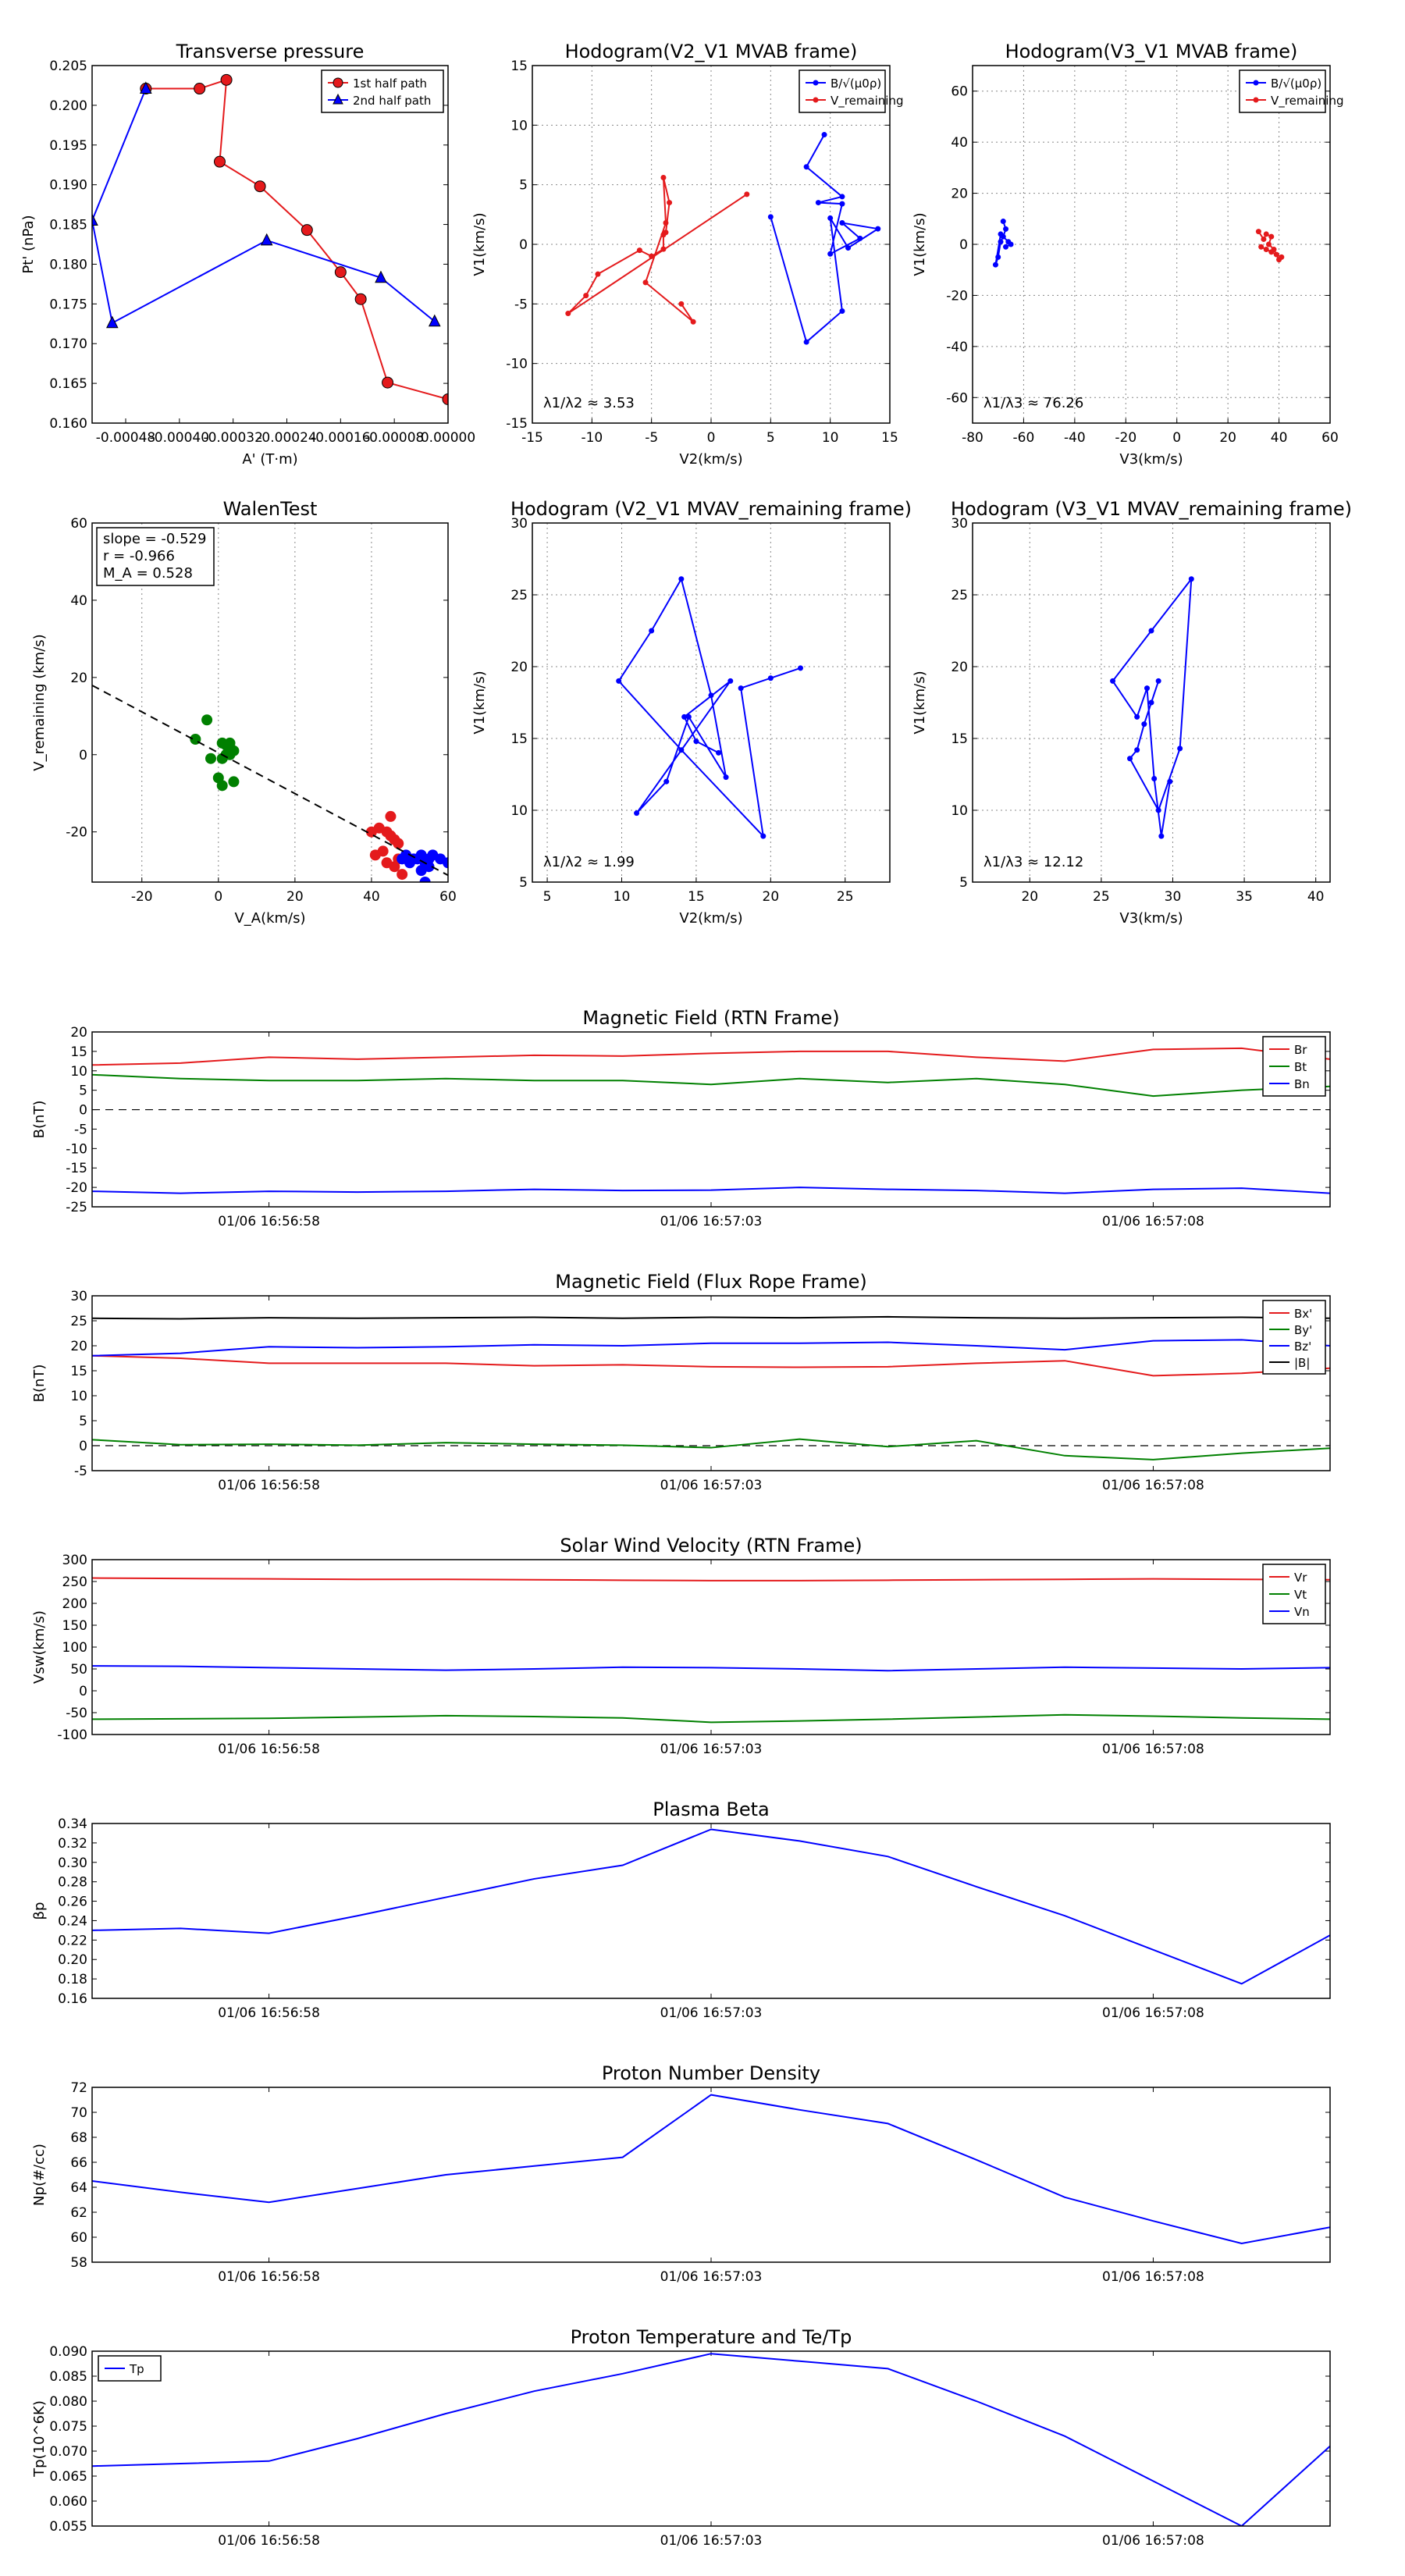 The image size is (1405, 2576). What do you see at coordinates (1227, 438) in the screenshot?
I see `x-tick-label: 20` at bounding box center [1227, 438].